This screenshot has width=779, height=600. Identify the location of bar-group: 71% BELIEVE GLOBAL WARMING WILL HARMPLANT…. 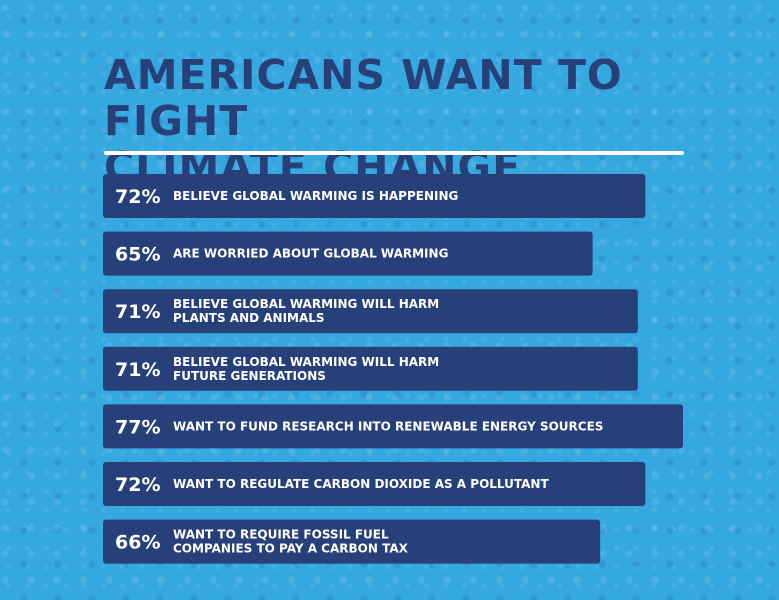
(370, 311).